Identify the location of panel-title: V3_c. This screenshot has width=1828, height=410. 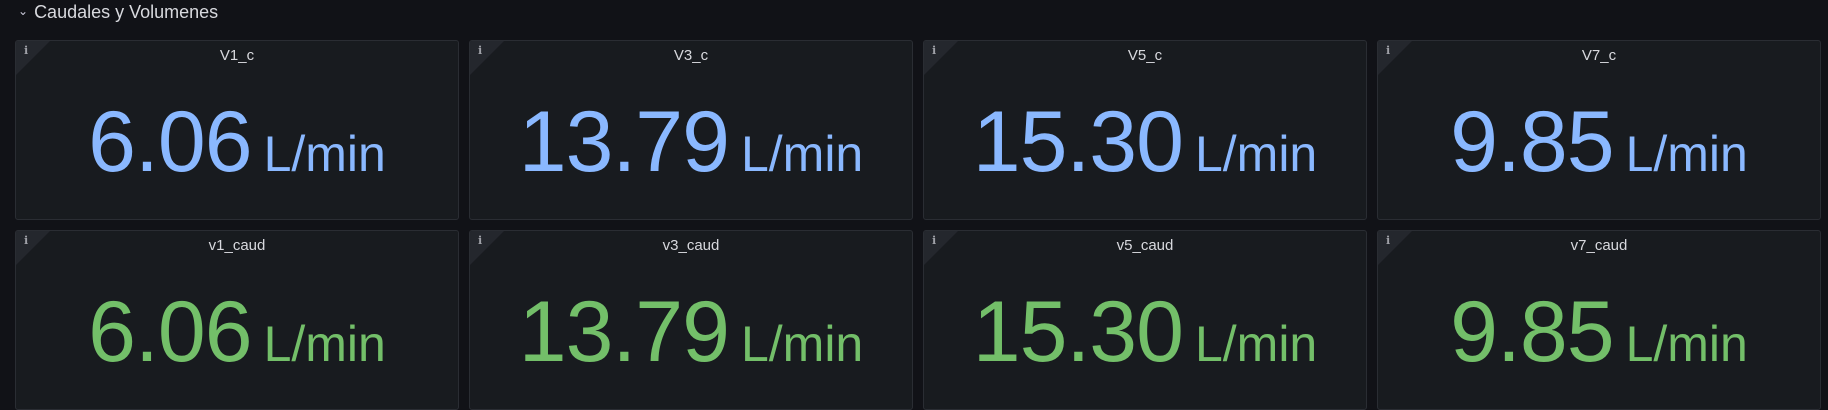
(691, 55).